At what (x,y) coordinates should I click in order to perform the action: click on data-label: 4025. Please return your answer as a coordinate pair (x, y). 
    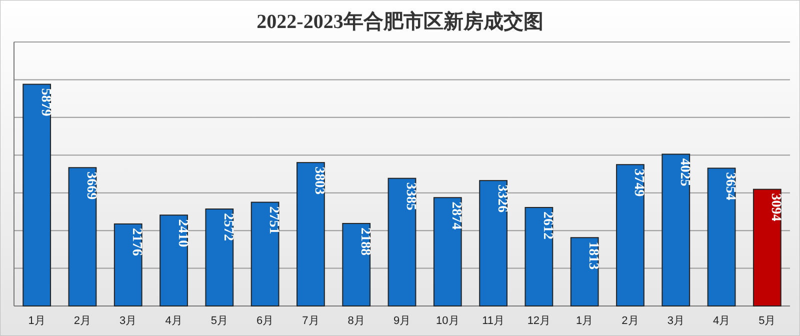
    Looking at the image, I should click on (684, 172).